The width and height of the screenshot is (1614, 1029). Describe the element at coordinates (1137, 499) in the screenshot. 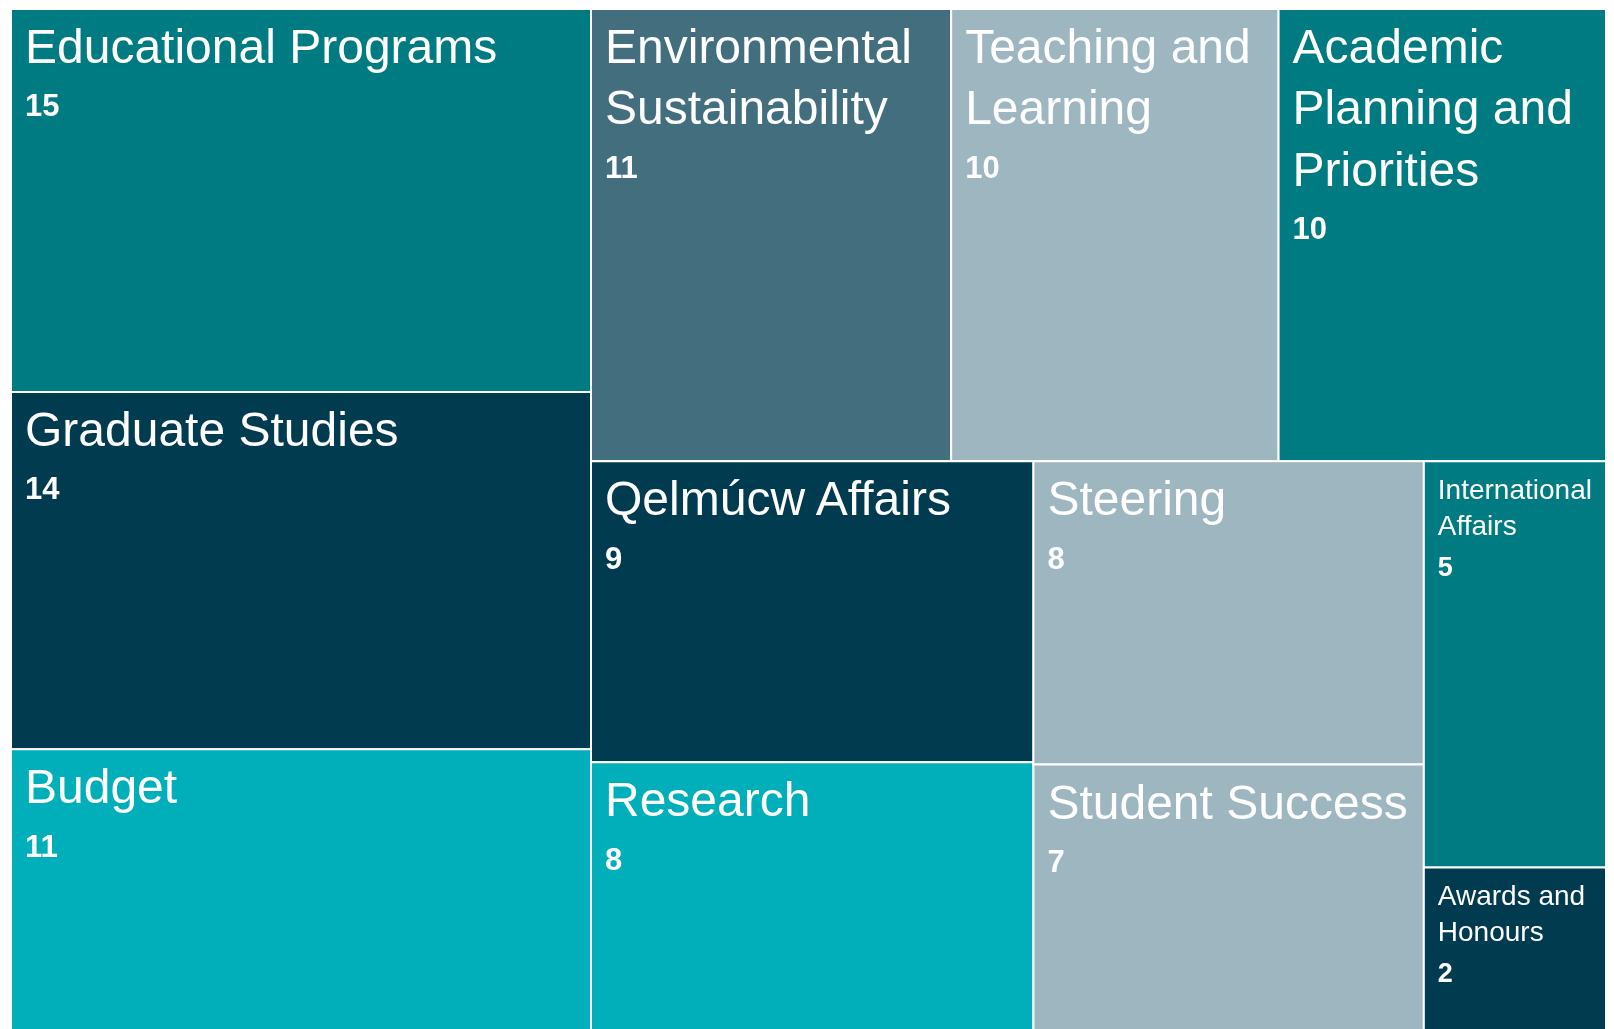

I see `category-label: Steering` at that location.